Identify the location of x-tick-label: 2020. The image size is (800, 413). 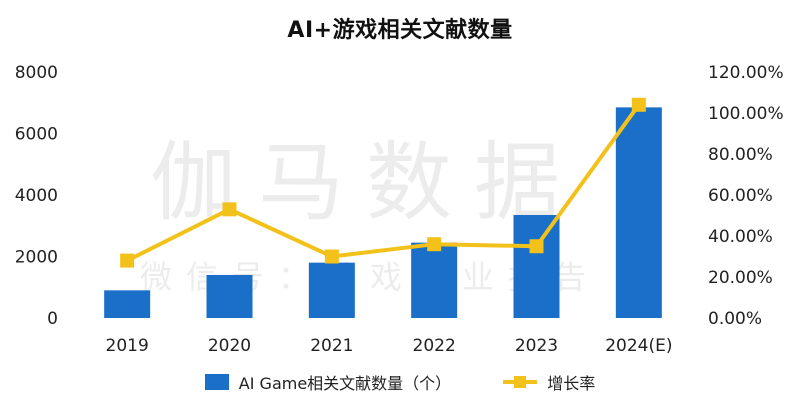
(229, 346).